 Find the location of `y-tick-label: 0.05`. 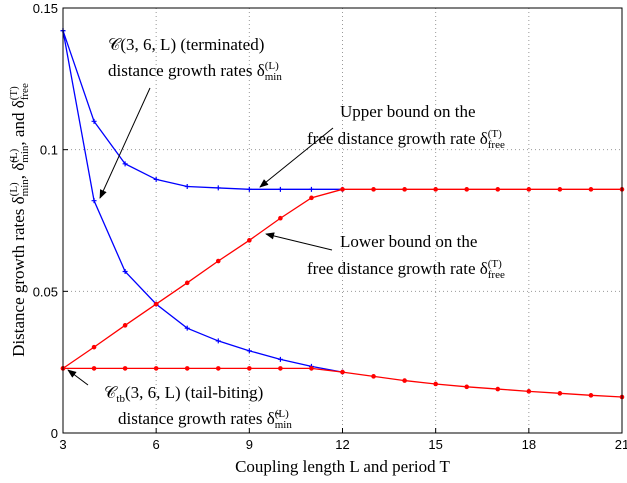

y-tick-label: 0.05 is located at coordinates (45, 291).